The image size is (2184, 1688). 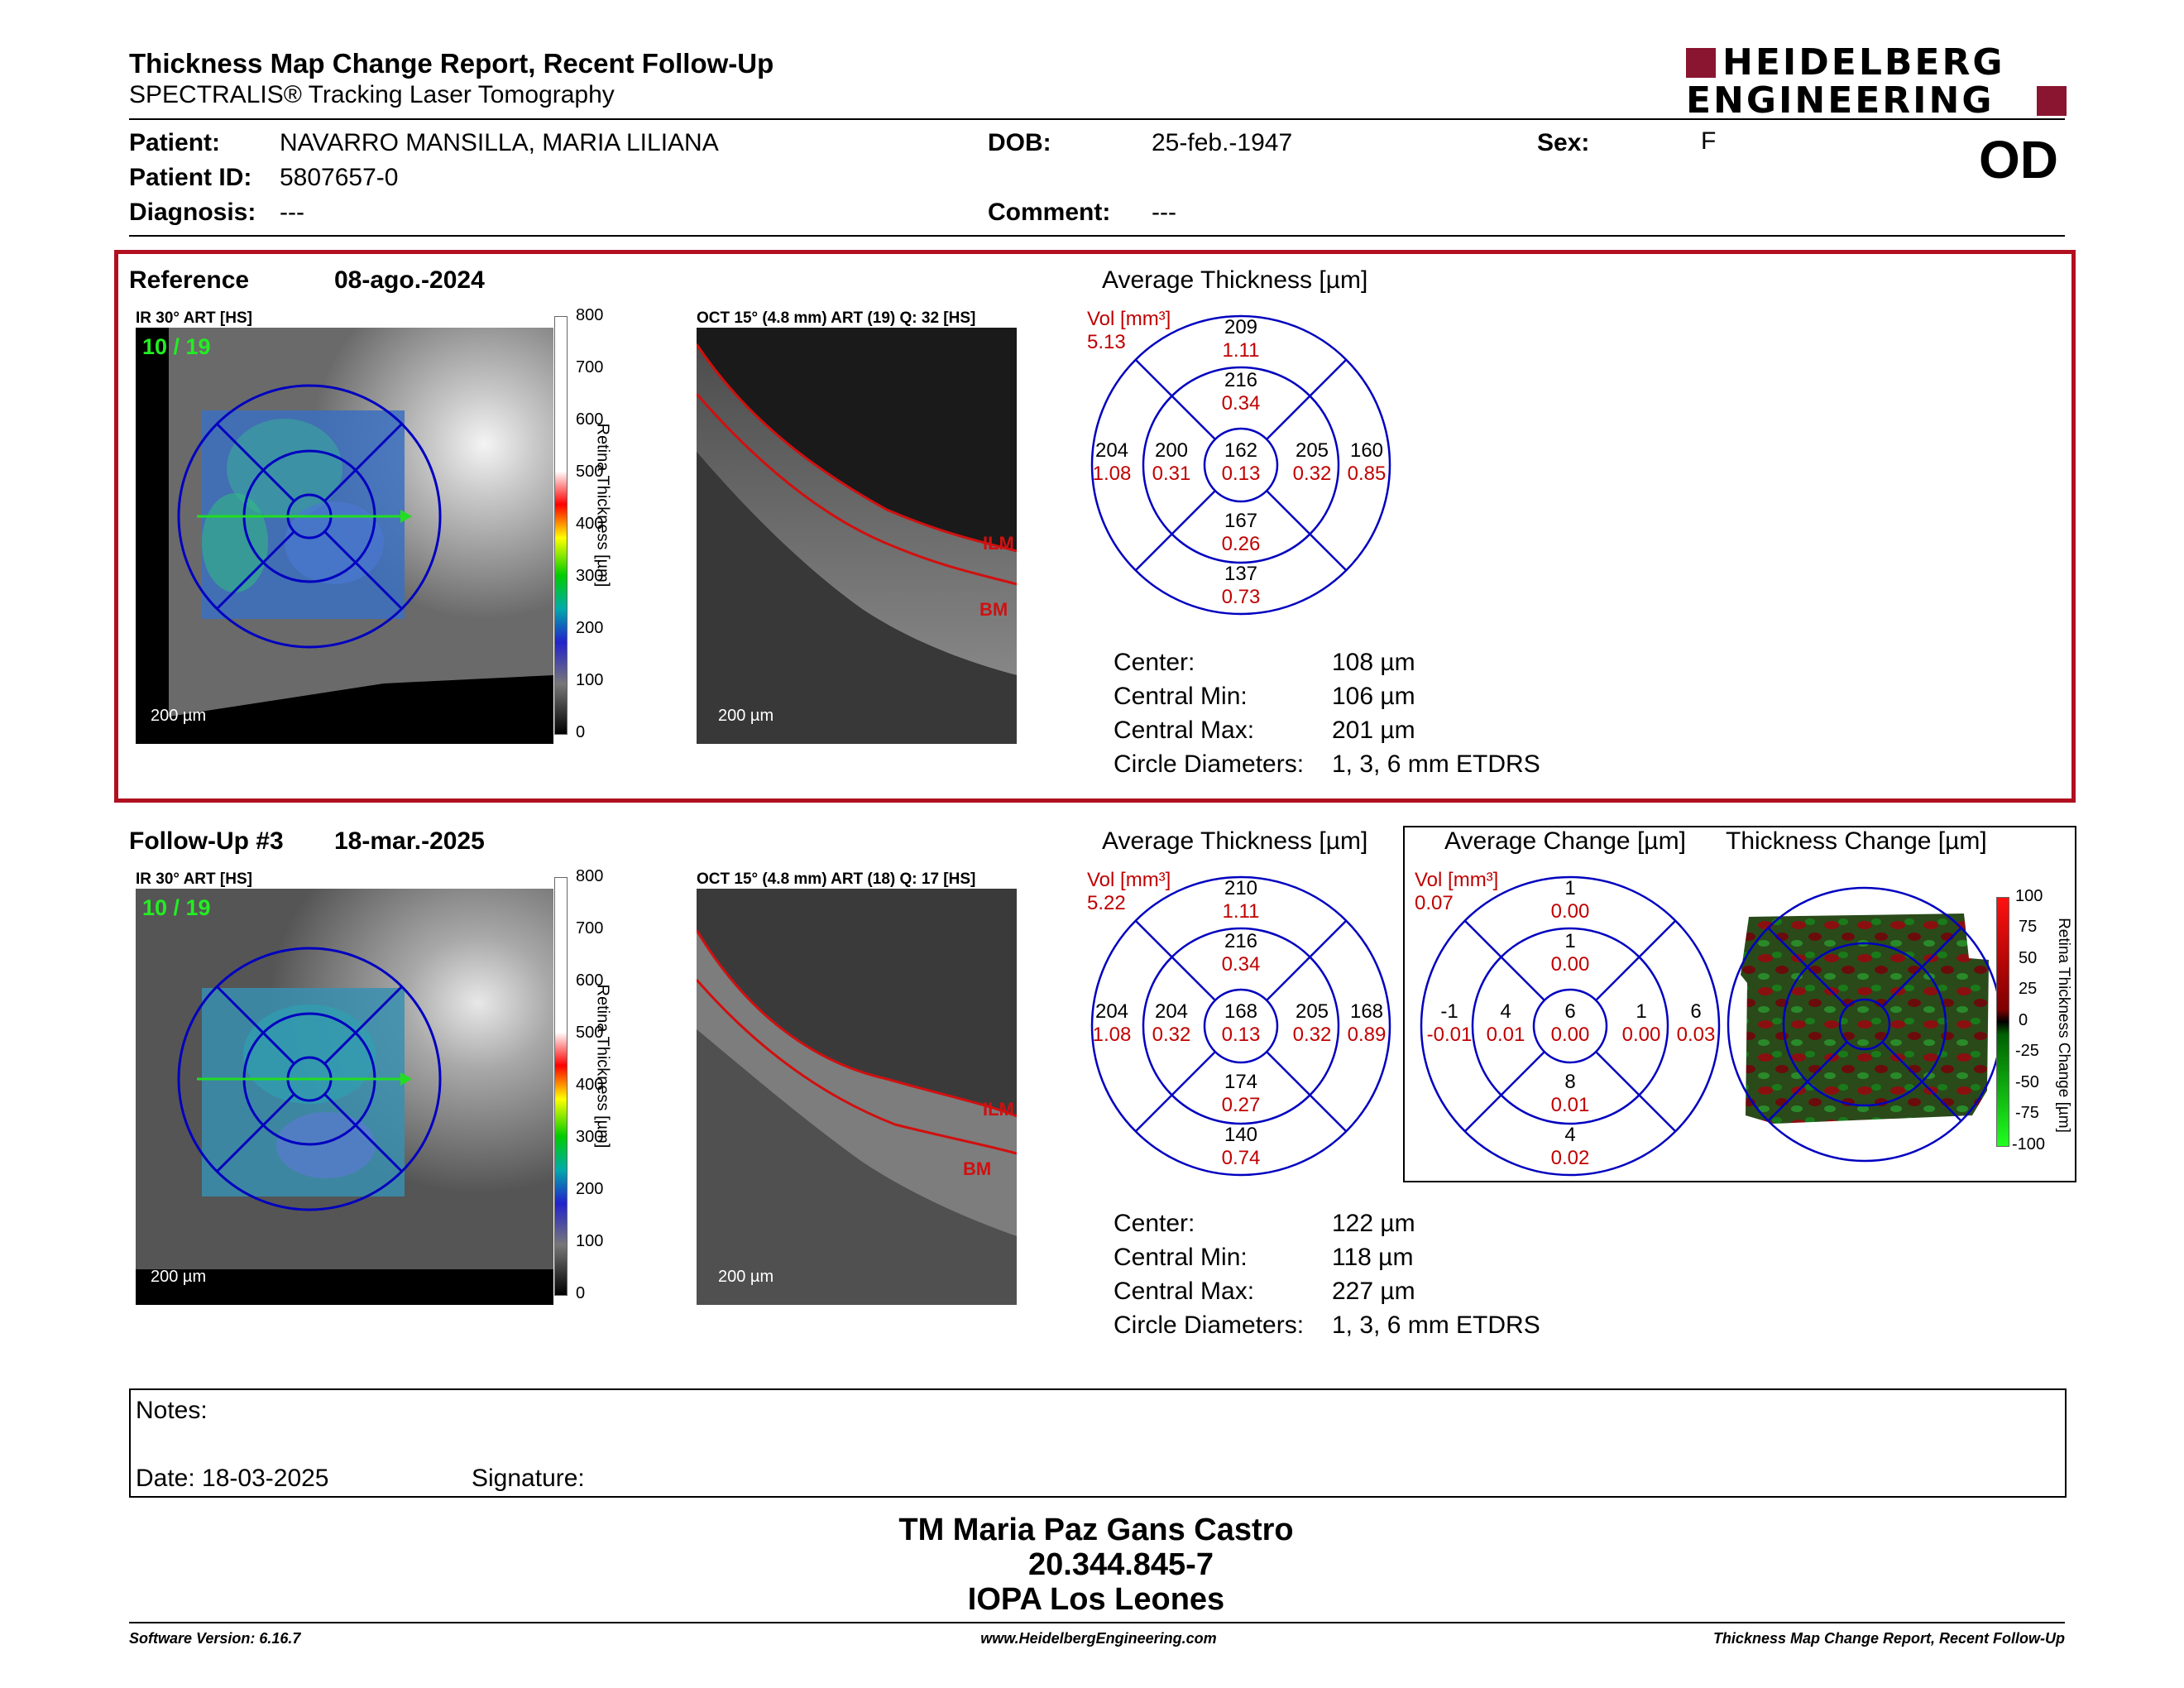 I want to click on ref-sector-outer-inferior: 137 0.73, so click(x=1241, y=585).